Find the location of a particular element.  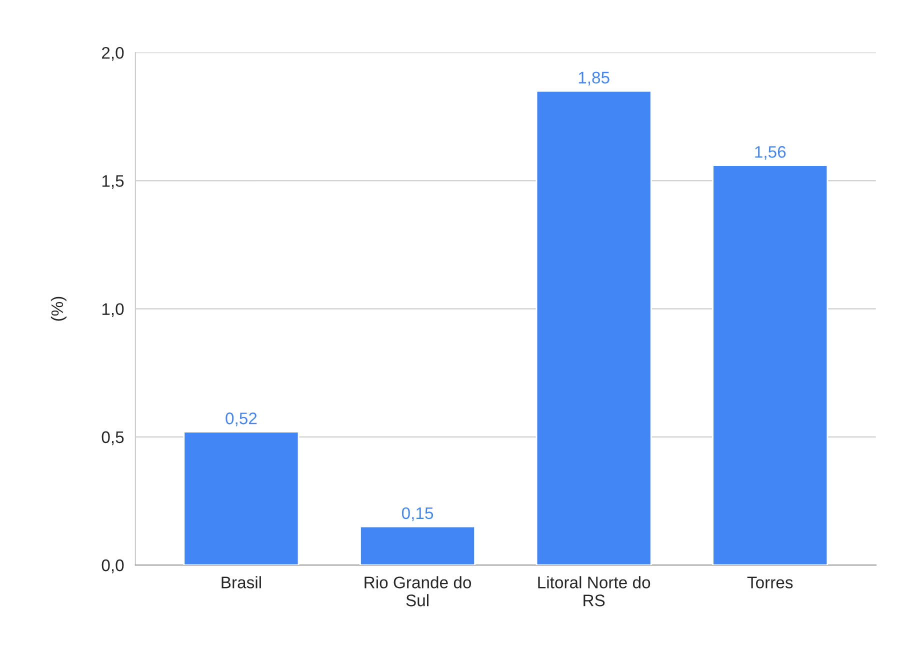

y-tick-label: 2,0 is located at coordinates (113, 53).